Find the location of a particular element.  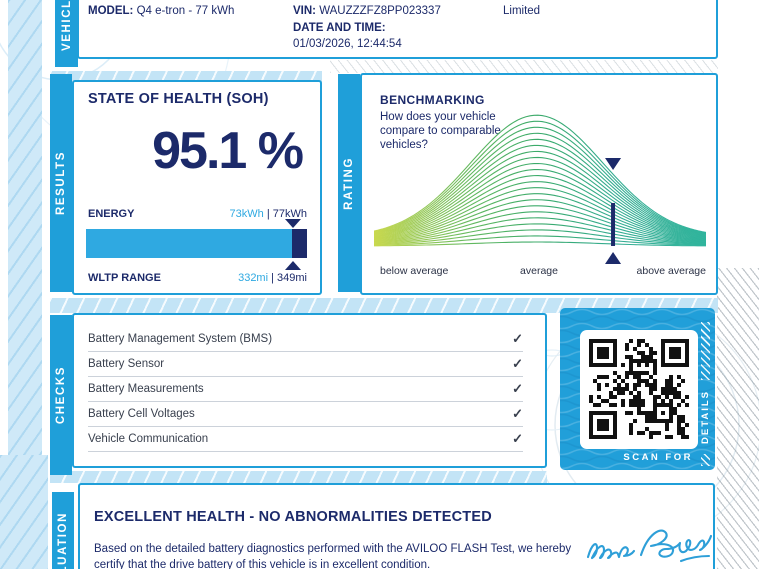

benchmarking-subtitle-3: vehicles? is located at coordinates (404, 145).